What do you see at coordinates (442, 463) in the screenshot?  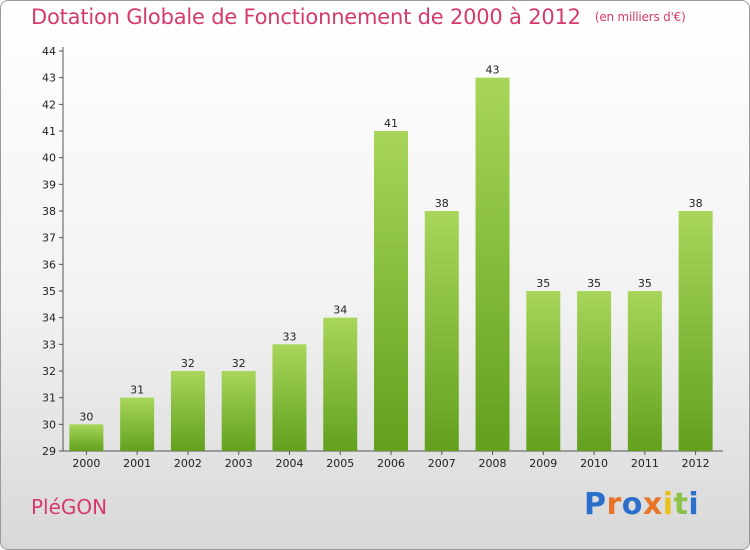 I see `x-tick-label: 2007` at bounding box center [442, 463].